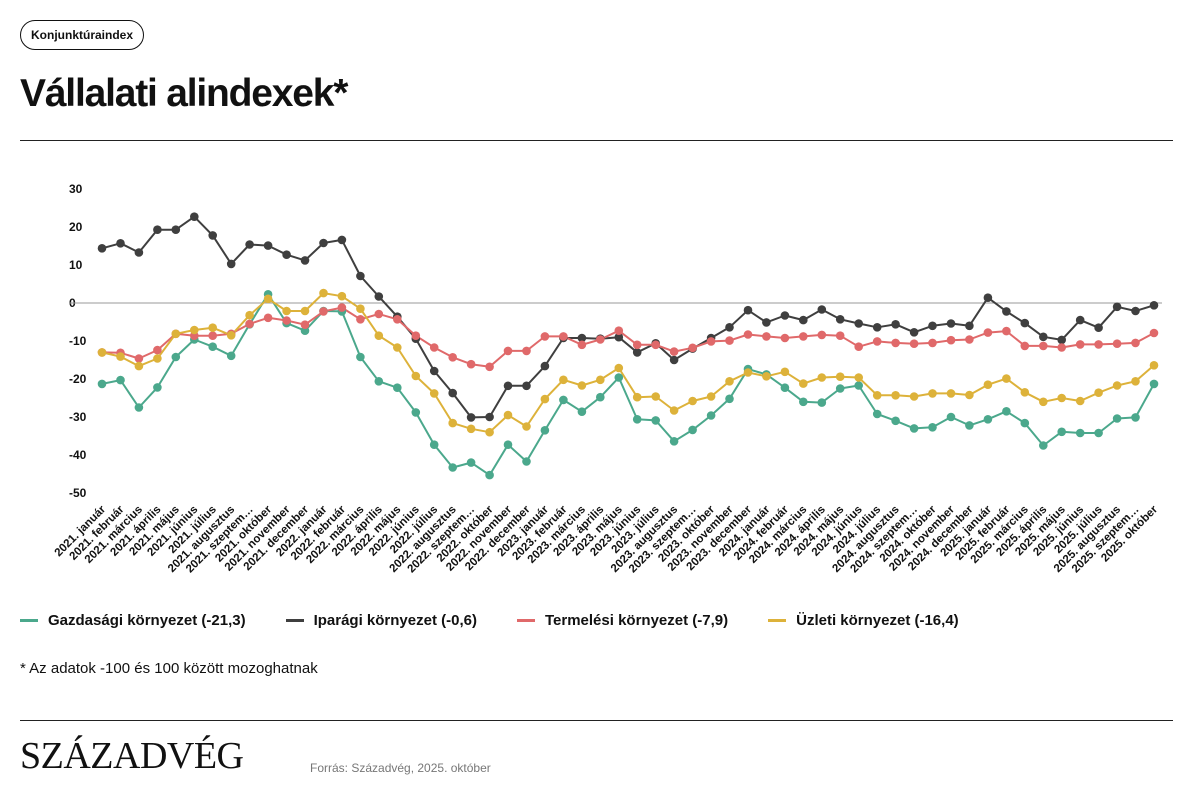 Image resolution: width=1193 pixels, height=794 pixels. Describe the element at coordinates (78, 341) in the screenshot. I see `y-tick-label: -10` at that location.